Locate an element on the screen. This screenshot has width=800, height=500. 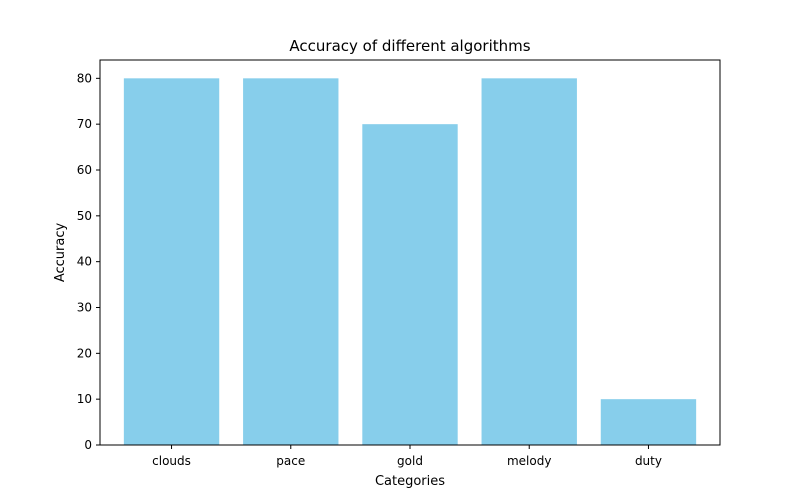
y-axis-ticks: 0 10 20 30 40 50 60 70 80 is located at coordinates (88, 261).